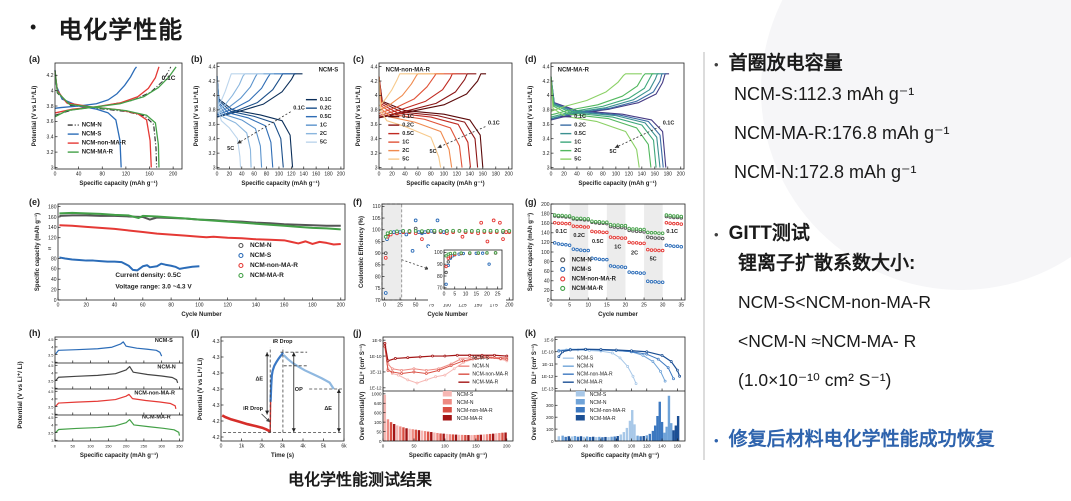 This screenshot has width=1071, height=501. I want to click on svg-text: Cycle Number, so click(201, 315).